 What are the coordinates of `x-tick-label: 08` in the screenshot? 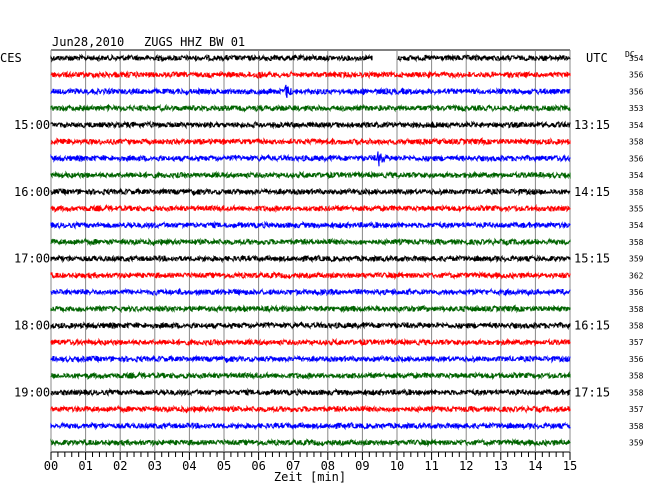 It's located at (328, 466).